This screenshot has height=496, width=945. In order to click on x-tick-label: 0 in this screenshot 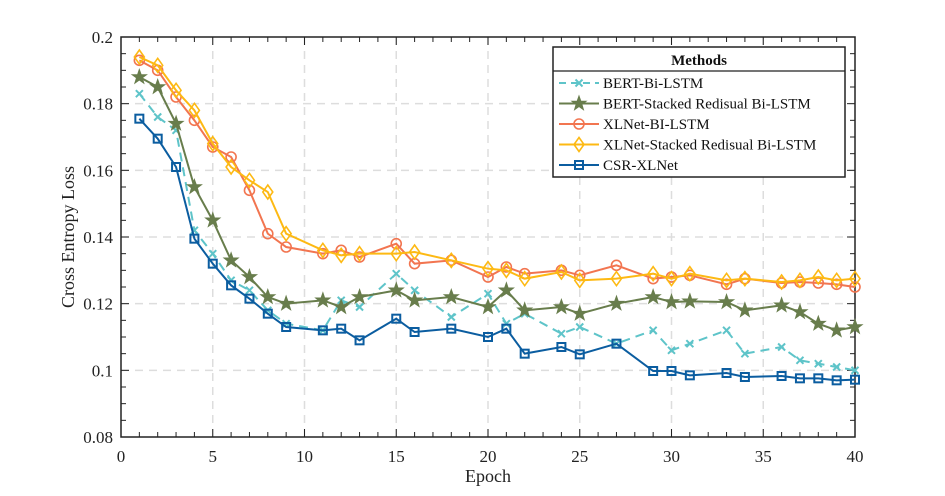, I will do `click(121, 456)`.